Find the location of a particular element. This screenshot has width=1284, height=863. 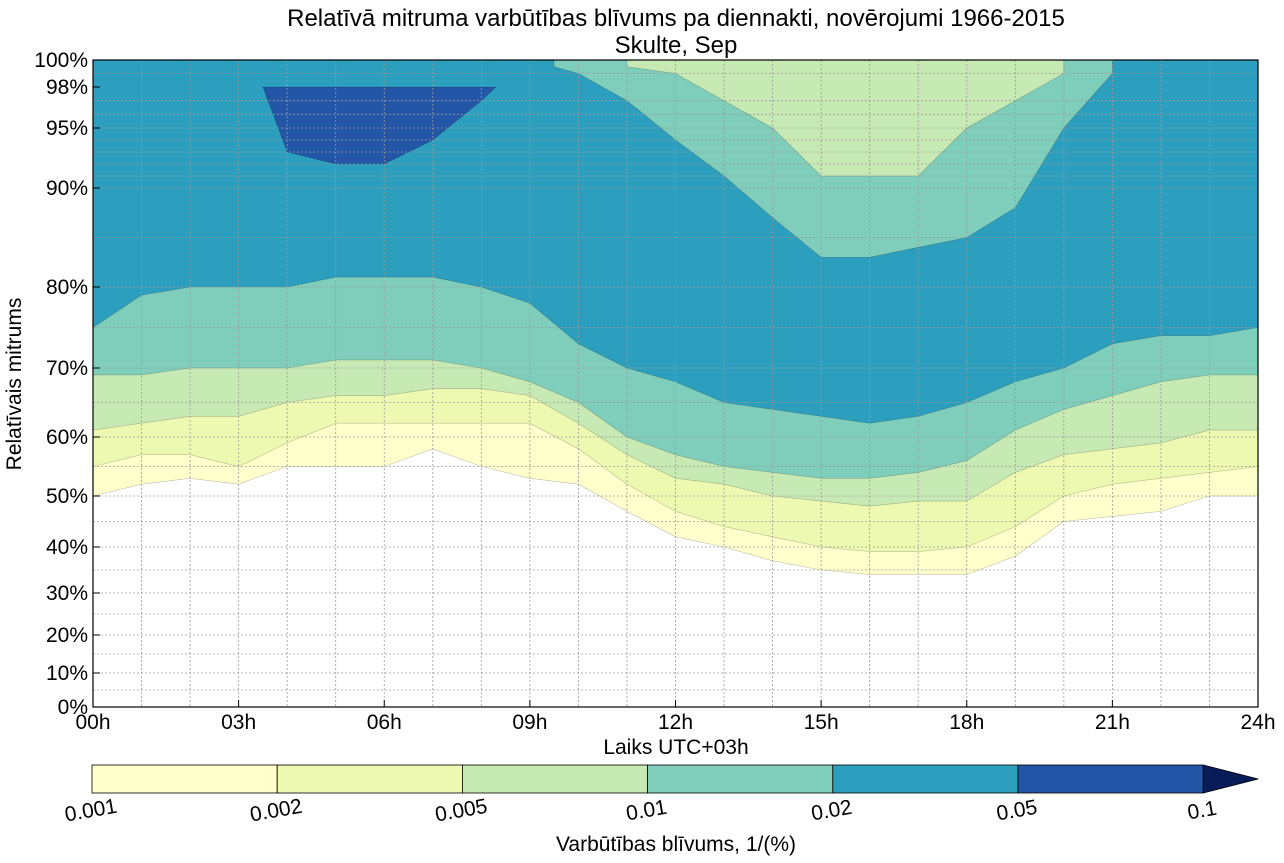

x-axis-label: Laiks UTC+03h is located at coordinates (675, 747).